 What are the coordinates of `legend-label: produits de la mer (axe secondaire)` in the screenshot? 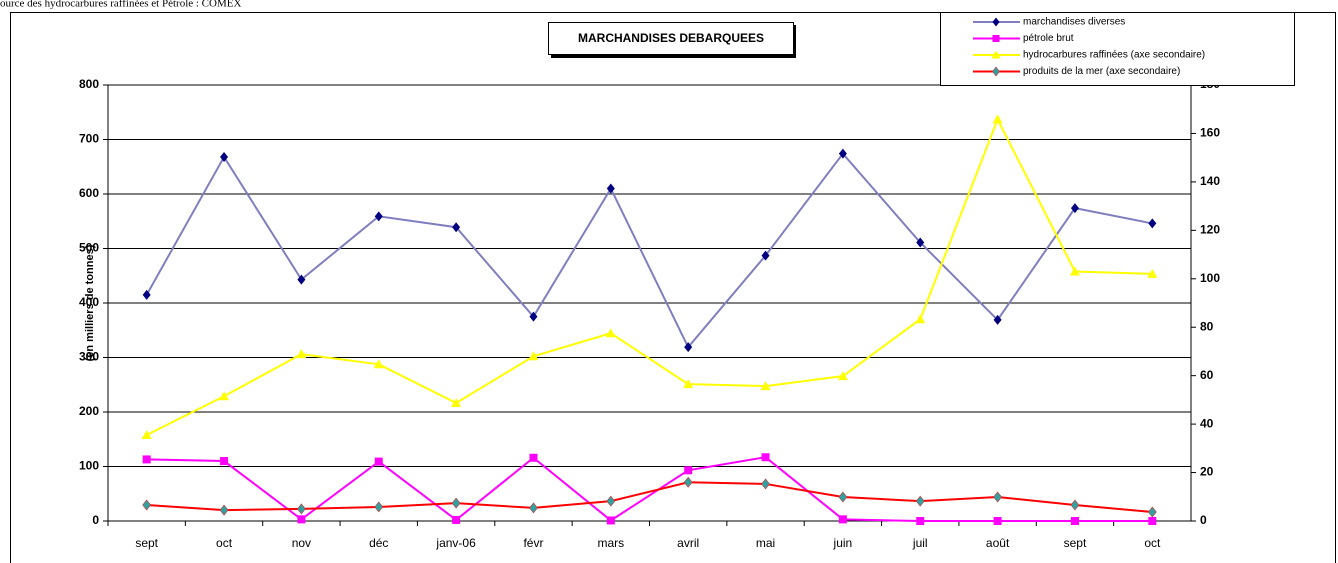 It's located at (1101, 71).